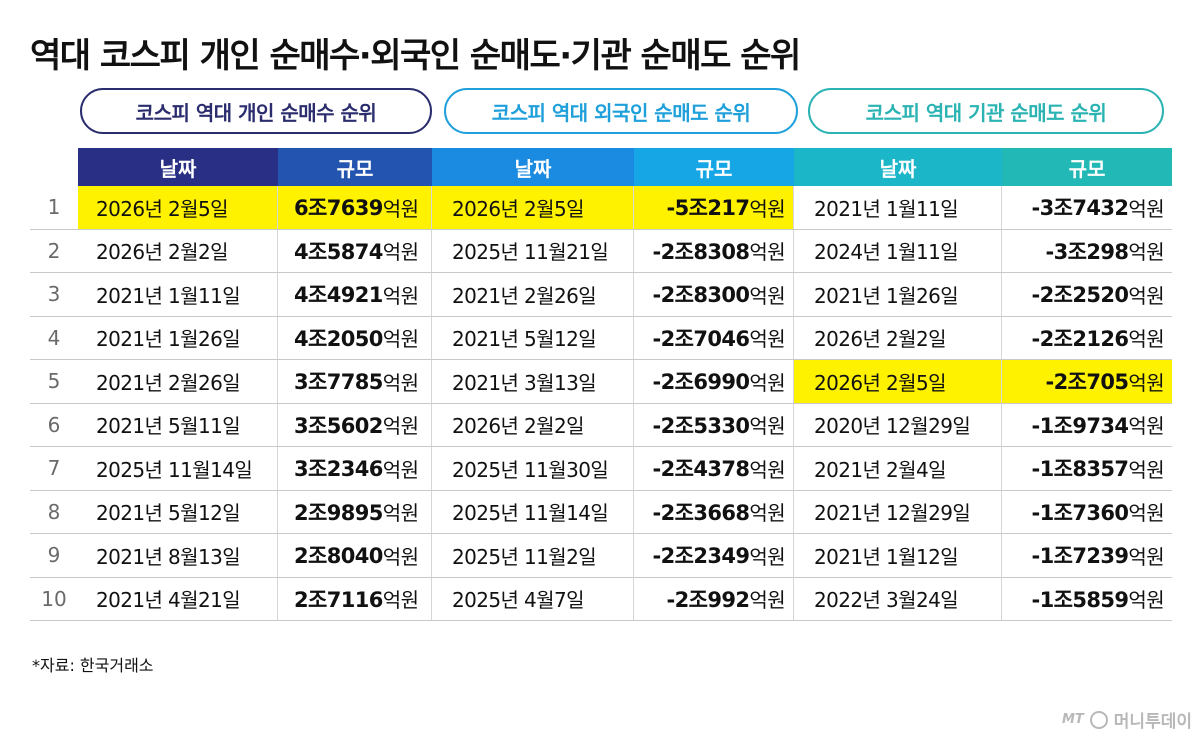 The image size is (1204, 744). What do you see at coordinates (533, 555) in the screenshot?
I see `foreign-date: 2025년 11월2일` at bounding box center [533, 555].